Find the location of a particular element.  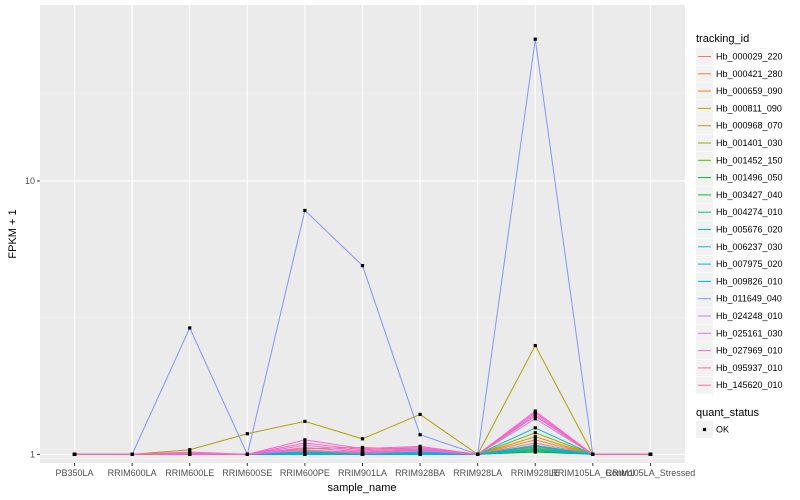

legend-item: Hb_009826_010 is located at coordinates (739, 281).